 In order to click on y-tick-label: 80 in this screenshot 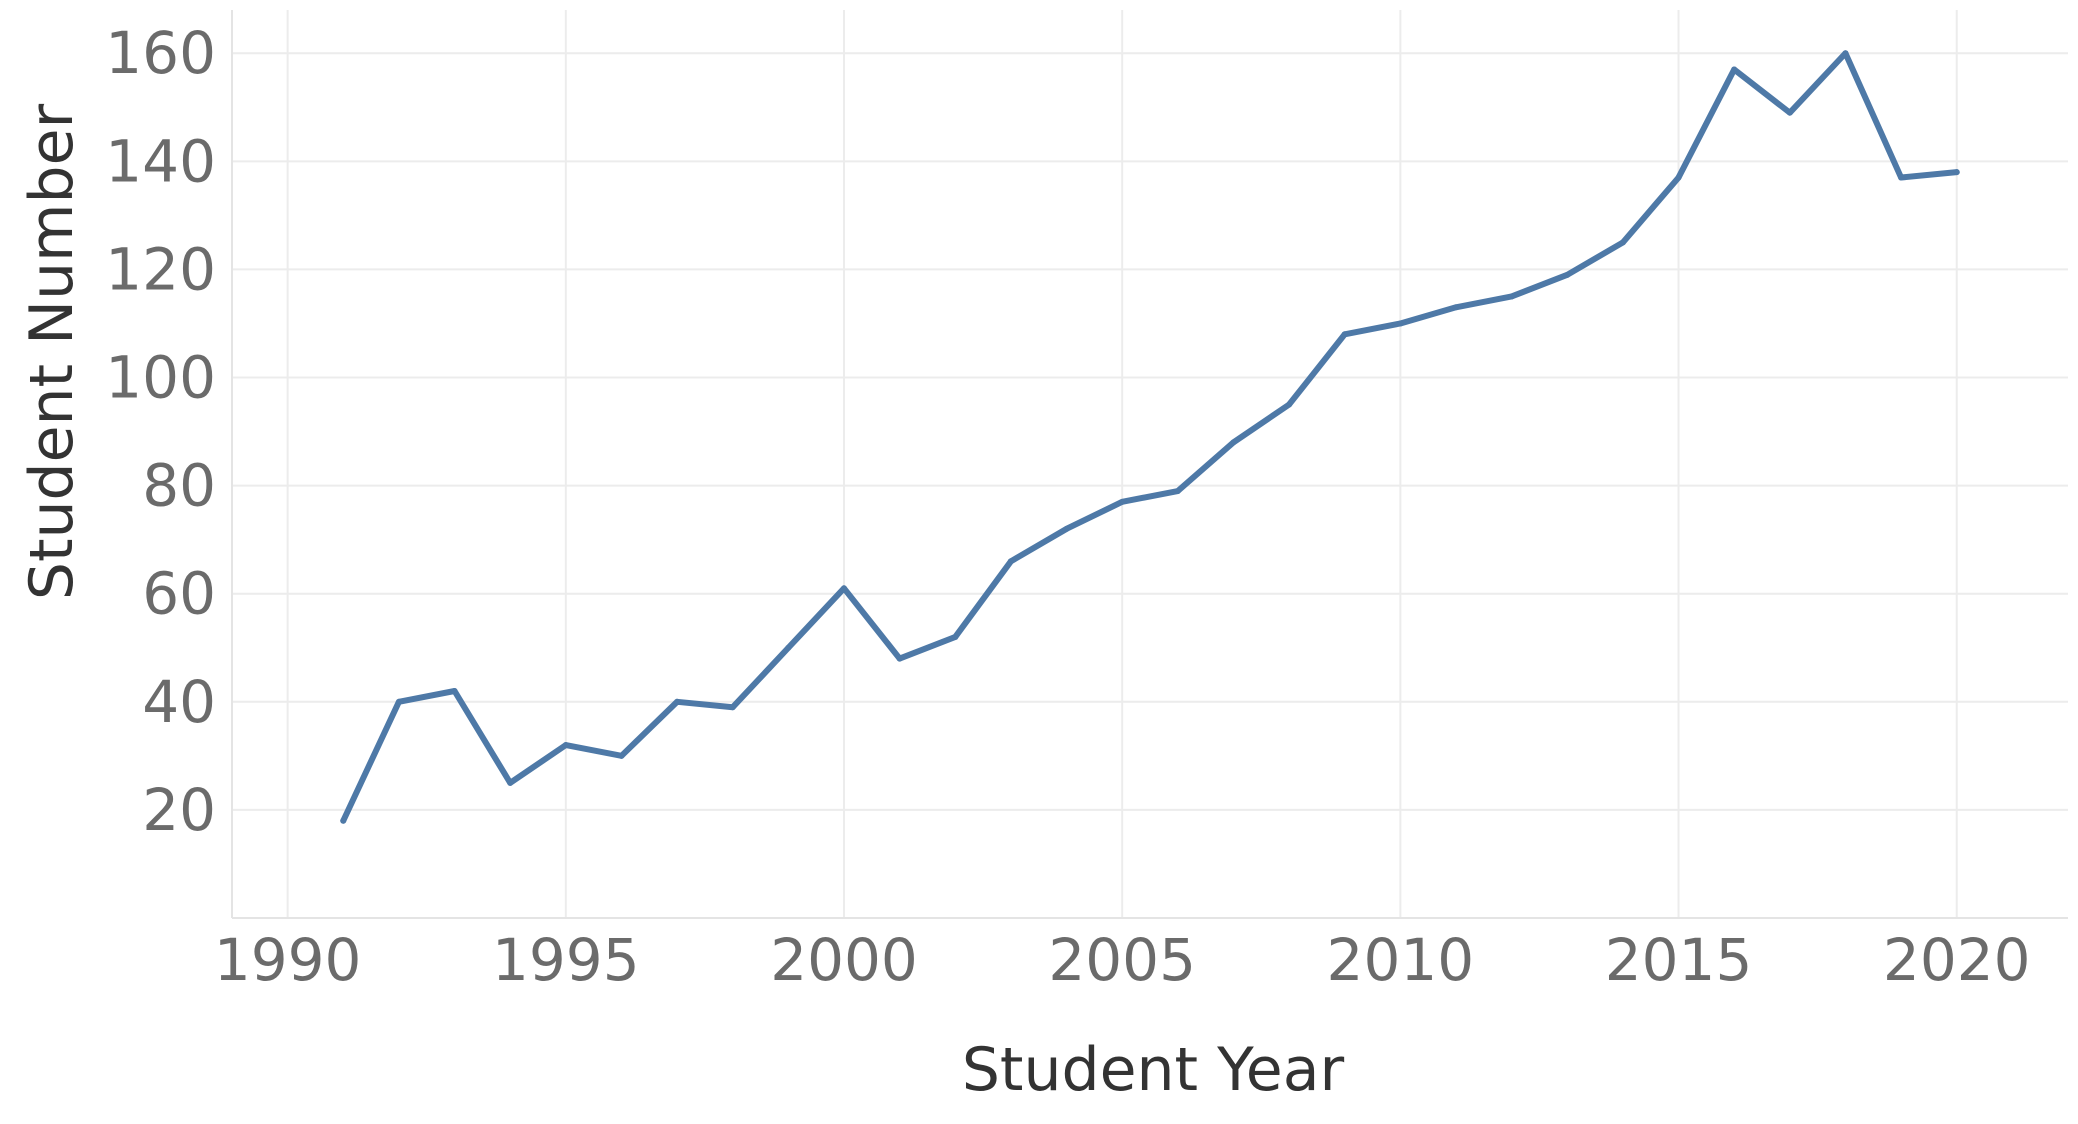, I will do `click(179, 486)`.